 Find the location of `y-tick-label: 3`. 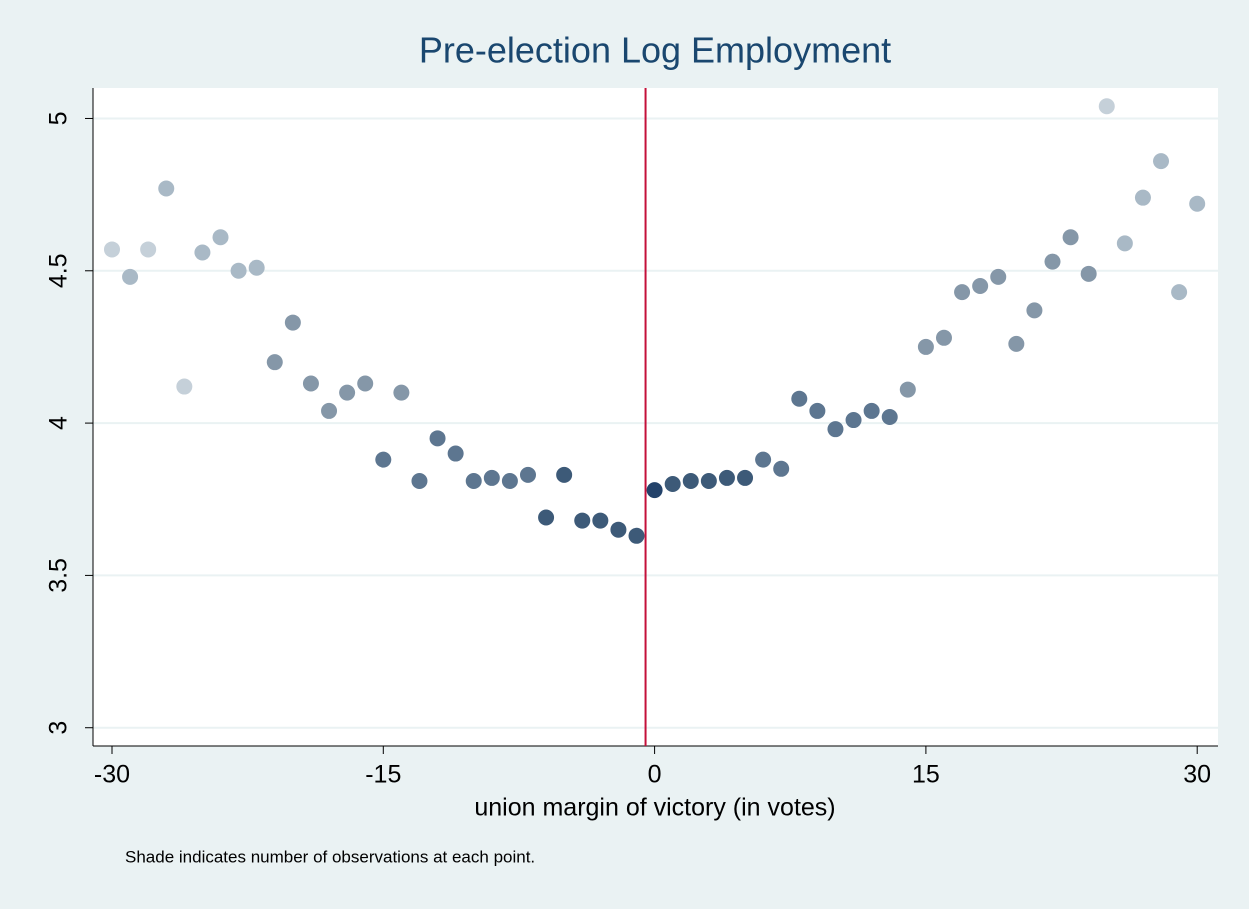

y-tick-label: 3 is located at coordinates (59, 728).